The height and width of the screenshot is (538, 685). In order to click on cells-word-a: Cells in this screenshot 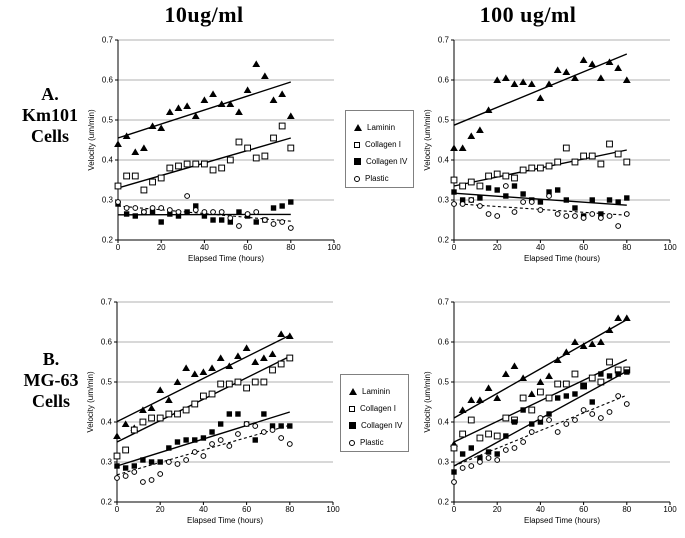, I will do `click(50, 136)`.